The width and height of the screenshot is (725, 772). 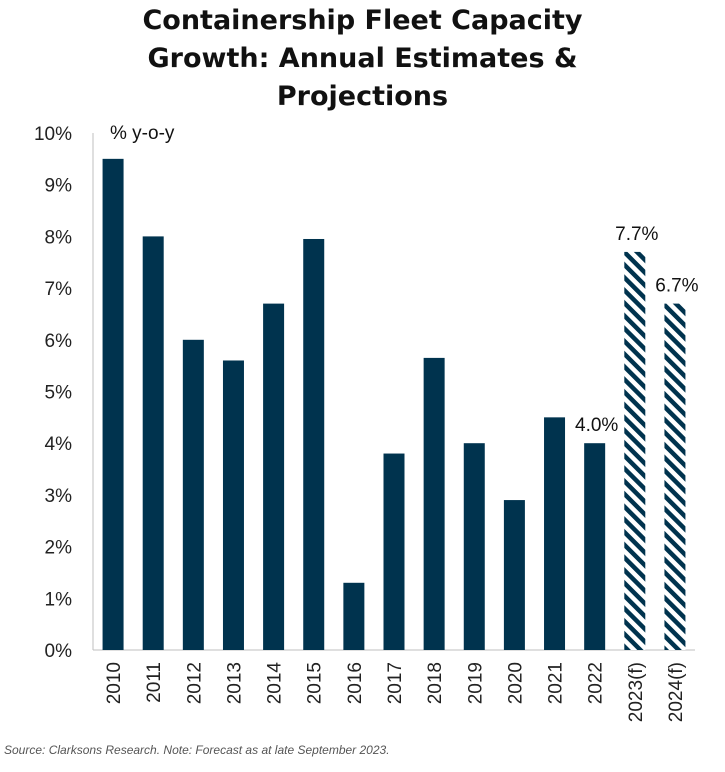 What do you see at coordinates (515, 683) in the screenshot?
I see `x-tick-label: 2020` at bounding box center [515, 683].